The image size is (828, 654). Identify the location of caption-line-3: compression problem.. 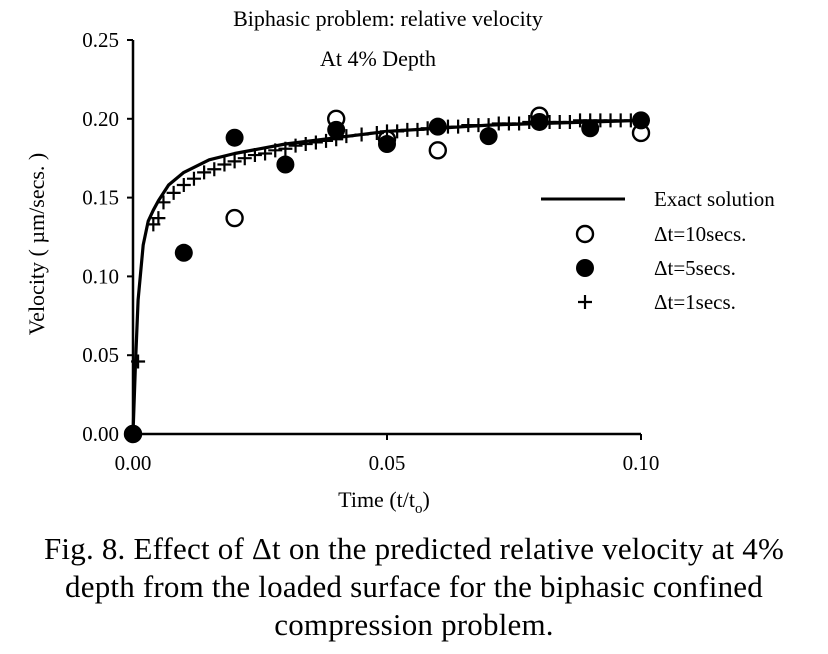
(414, 624).